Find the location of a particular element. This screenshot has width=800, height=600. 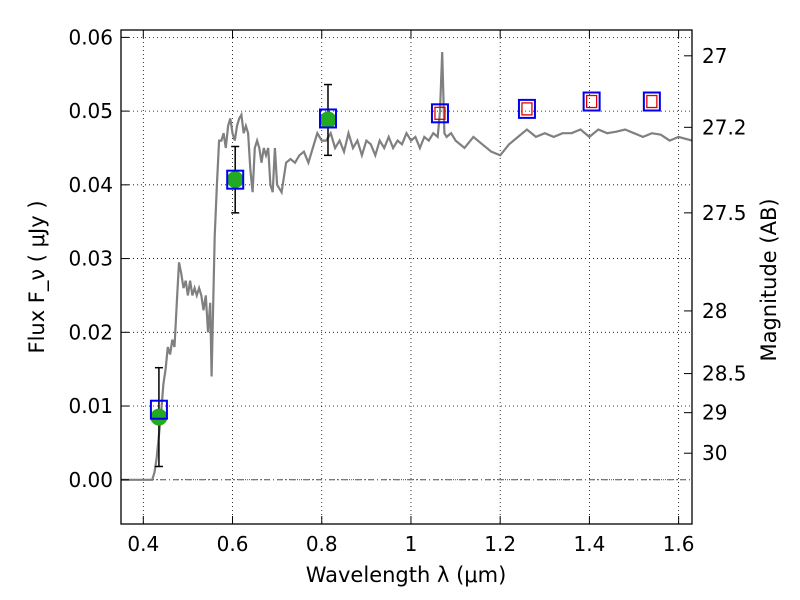

y-tick-label: 0.01 is located at coordinates (90, 406).